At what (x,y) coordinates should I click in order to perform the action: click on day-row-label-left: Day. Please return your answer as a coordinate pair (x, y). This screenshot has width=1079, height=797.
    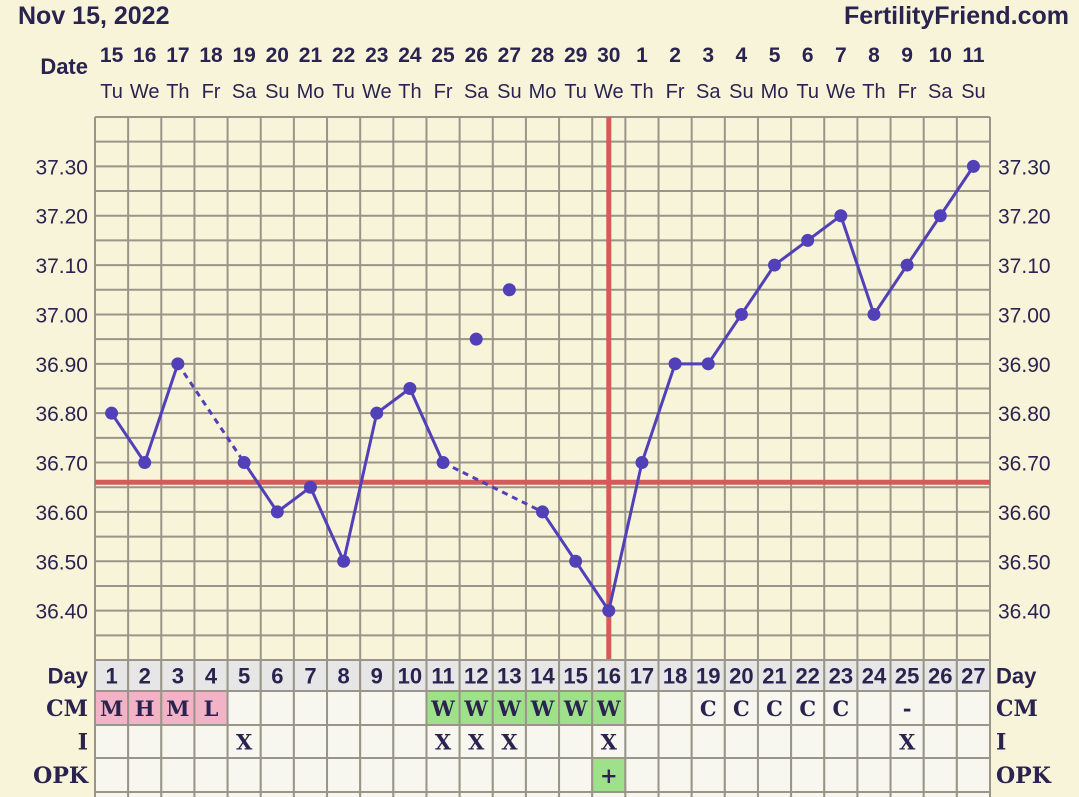
    Looking at the image, I should click on (68, 676).